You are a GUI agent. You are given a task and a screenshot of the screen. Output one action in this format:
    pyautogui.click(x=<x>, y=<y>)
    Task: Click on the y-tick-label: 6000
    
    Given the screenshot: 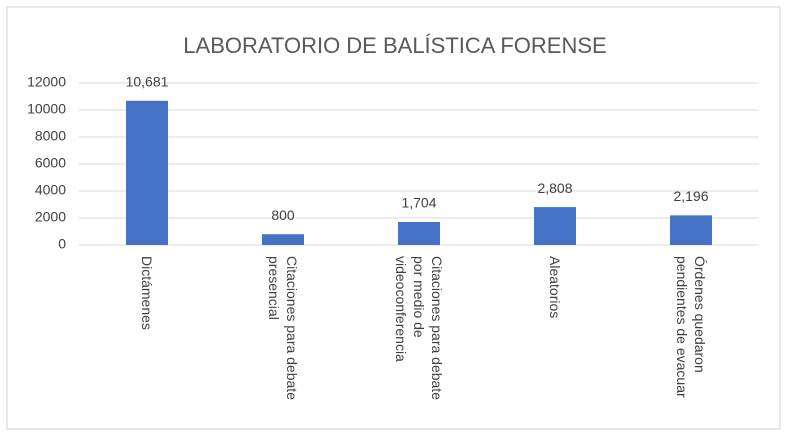 What is the action you would take?
    pyautogui.click(x=50, y=163)
    